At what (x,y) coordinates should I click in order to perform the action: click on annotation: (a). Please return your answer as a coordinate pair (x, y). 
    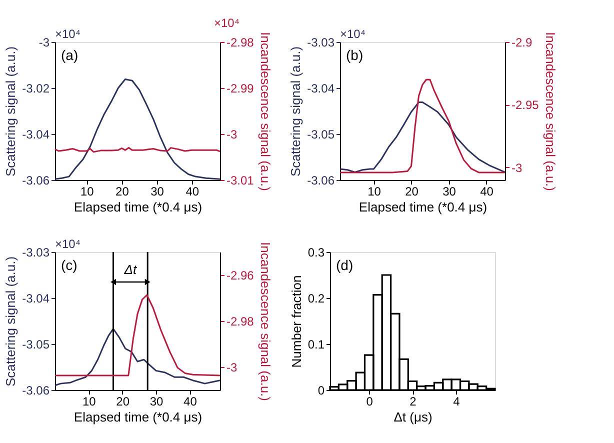
    Looking at the image, I should click on (69, 55).